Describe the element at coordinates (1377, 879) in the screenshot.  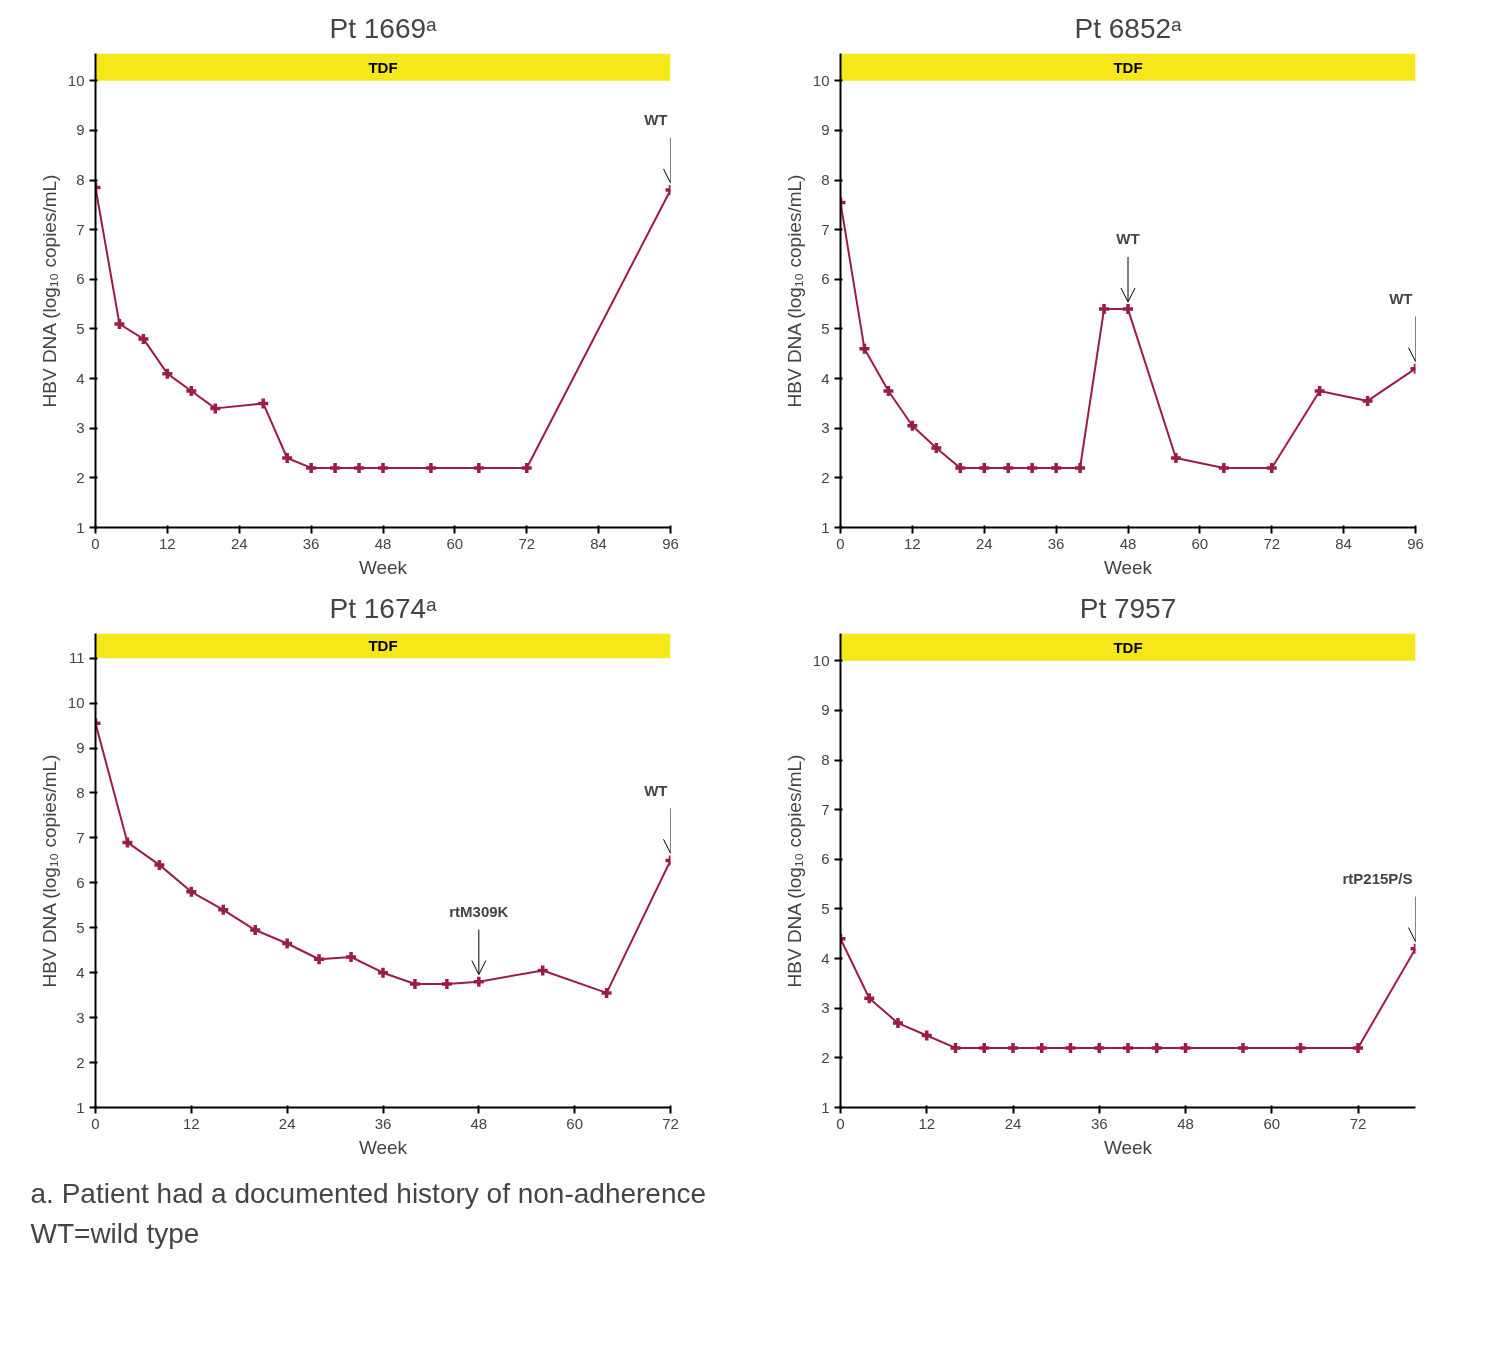
I see `annotation: rtP215P/S` at that location.